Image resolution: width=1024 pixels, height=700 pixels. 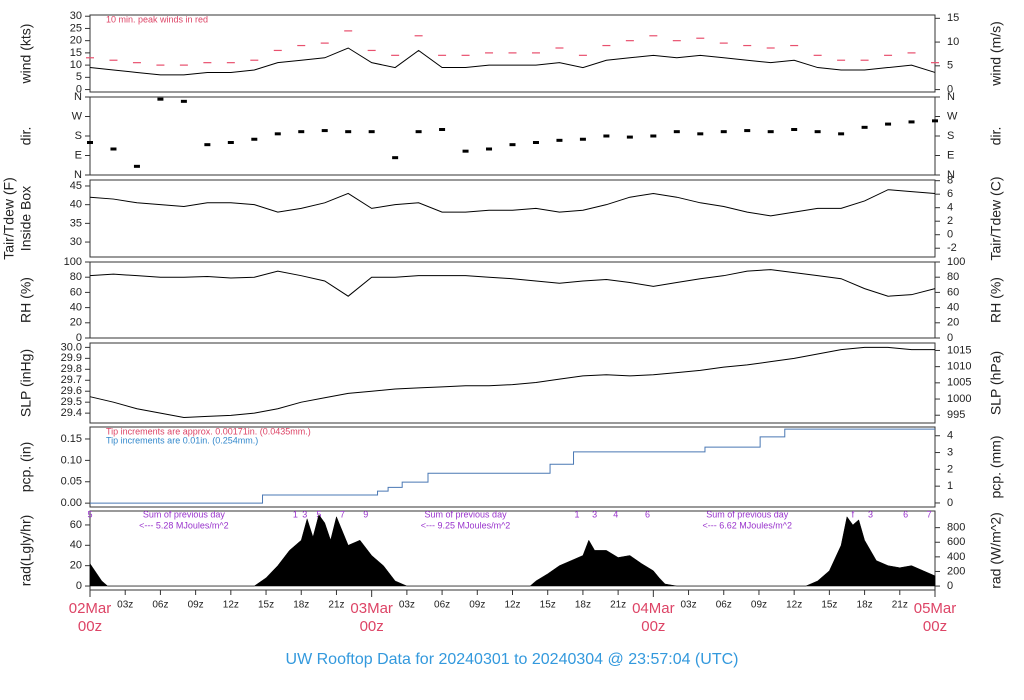 I want to click on y-axis-label: Inside Box, so click(x=26, y=218).